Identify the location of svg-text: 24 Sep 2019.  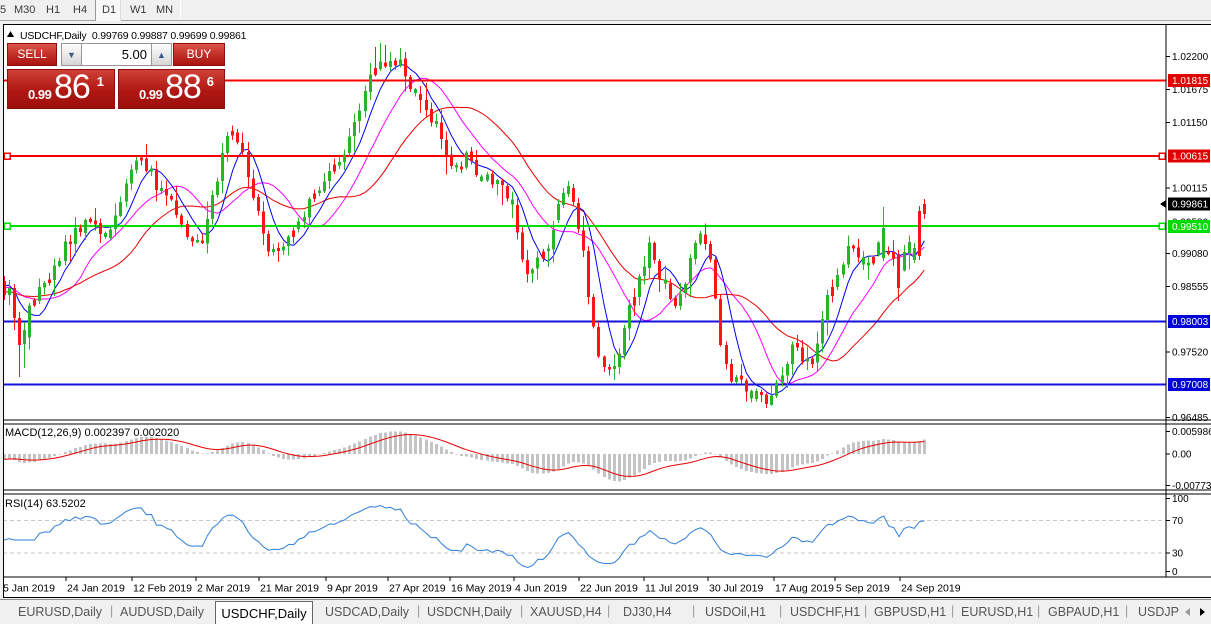
(931, 589).